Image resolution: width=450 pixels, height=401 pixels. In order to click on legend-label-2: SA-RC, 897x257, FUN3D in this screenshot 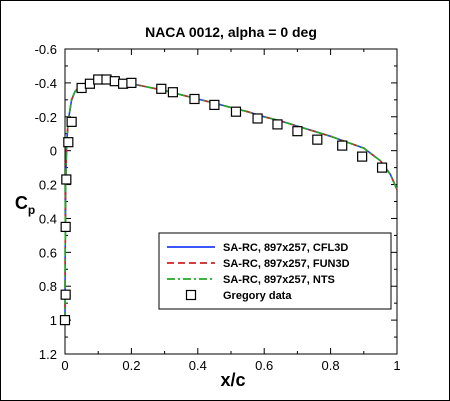, I will do `click(286, 264)`.